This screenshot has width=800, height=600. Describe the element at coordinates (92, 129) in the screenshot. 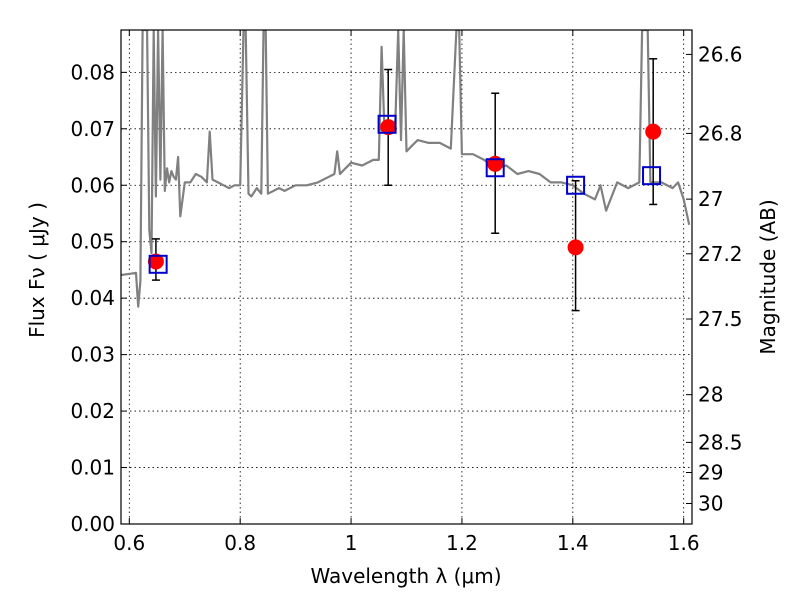

I see `y-tick-label: 0.07` at that location.